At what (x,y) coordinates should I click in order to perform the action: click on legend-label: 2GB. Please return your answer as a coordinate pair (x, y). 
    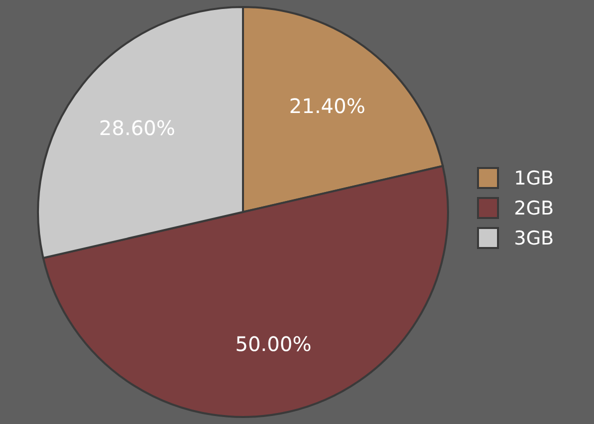
    Looking at the image, I should click on (534, 209).